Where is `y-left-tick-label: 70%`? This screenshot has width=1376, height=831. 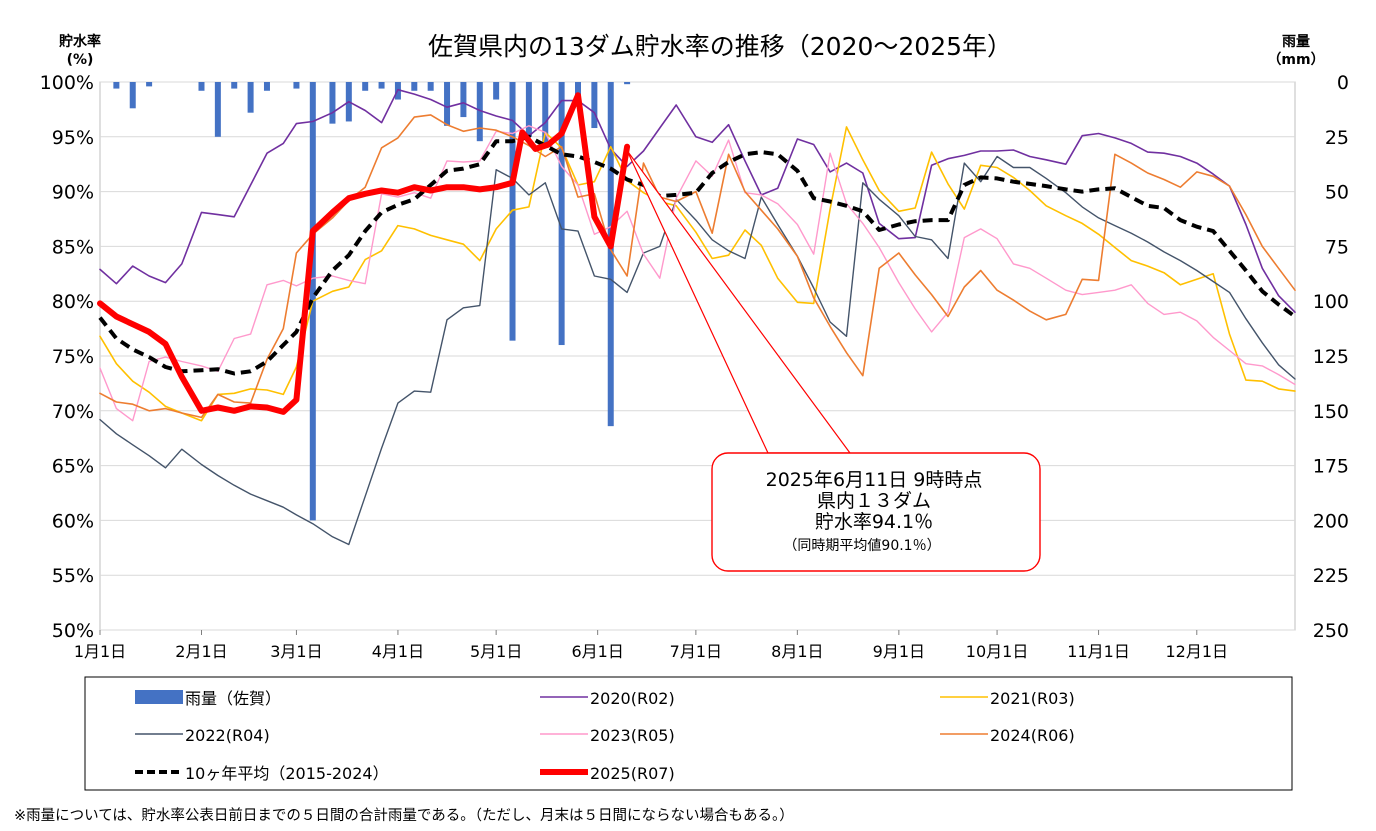 y-left-tick-label: 70% is located at coordinates (73, 412).